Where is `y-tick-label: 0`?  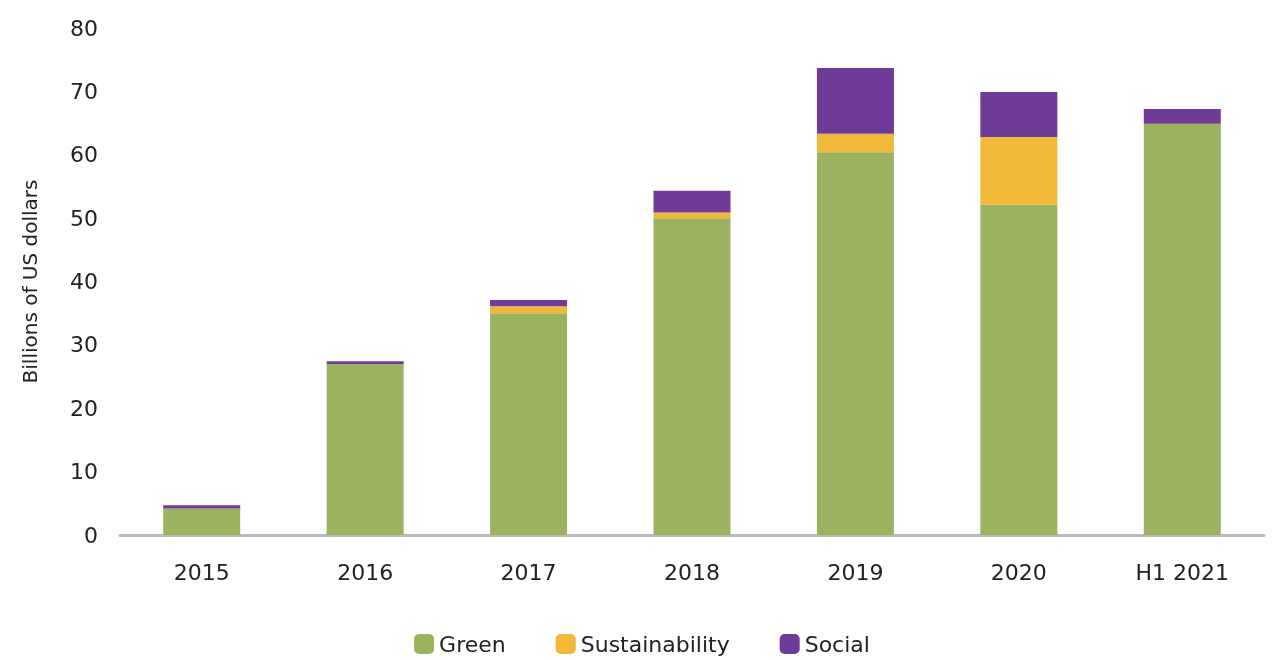
y-tick-label: 0 is located at coordinates (91, 535).